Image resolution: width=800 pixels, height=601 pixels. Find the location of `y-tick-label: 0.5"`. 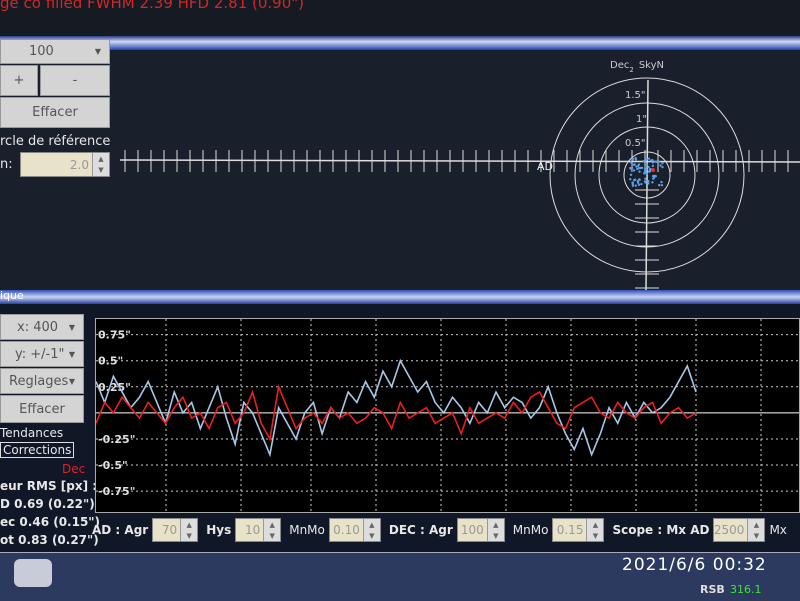

y-tick-label: 0.5" is located at coordinates (110, 361).